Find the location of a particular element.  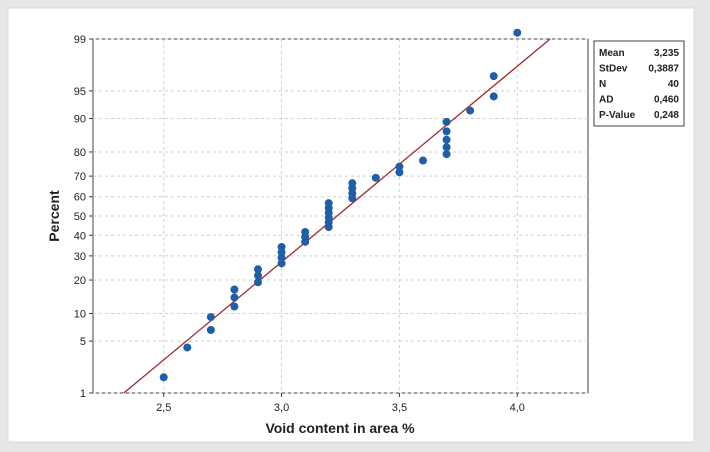

stats-value: 3,235 is located at coordinates (666, 53).